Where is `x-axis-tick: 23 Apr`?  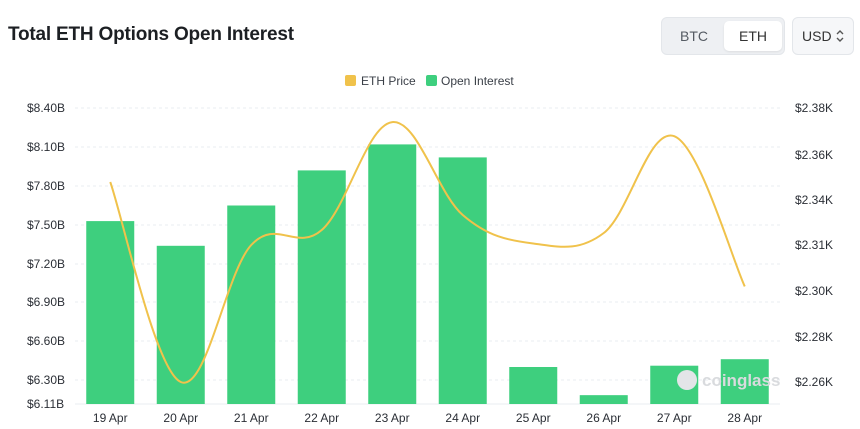
x-axis-tick: 23 Apr is located at coordinates (392, 418).